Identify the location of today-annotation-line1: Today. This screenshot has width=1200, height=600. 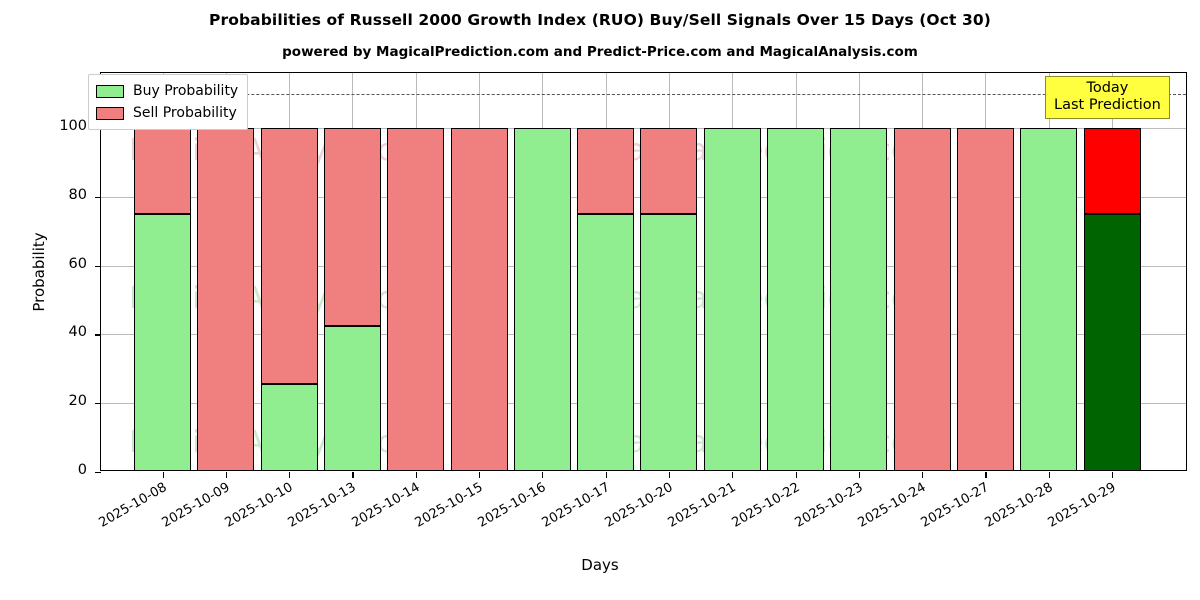
(1107, 88).